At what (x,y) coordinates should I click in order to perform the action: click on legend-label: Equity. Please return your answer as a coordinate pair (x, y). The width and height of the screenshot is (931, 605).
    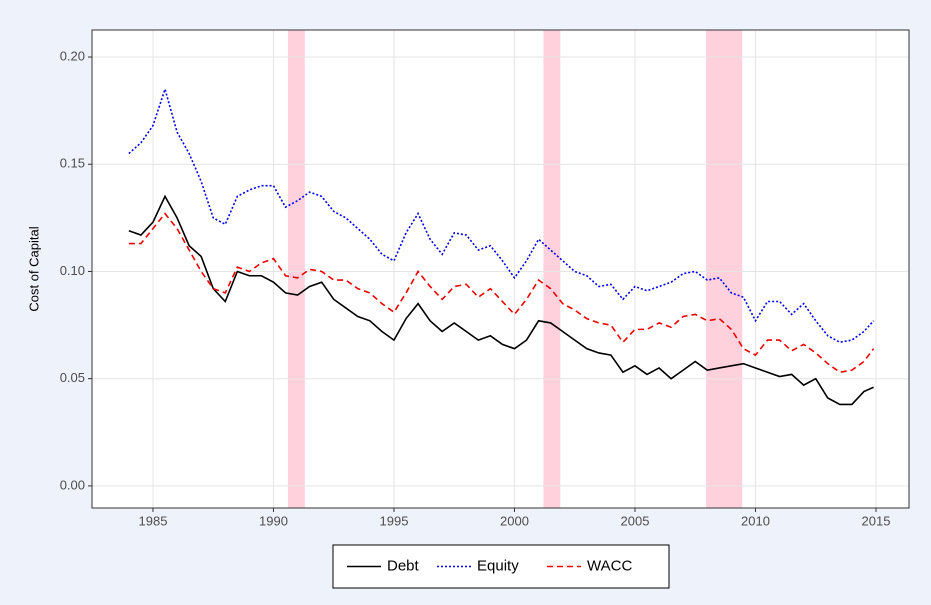
    Looking at the image, I should click on (498, 565).